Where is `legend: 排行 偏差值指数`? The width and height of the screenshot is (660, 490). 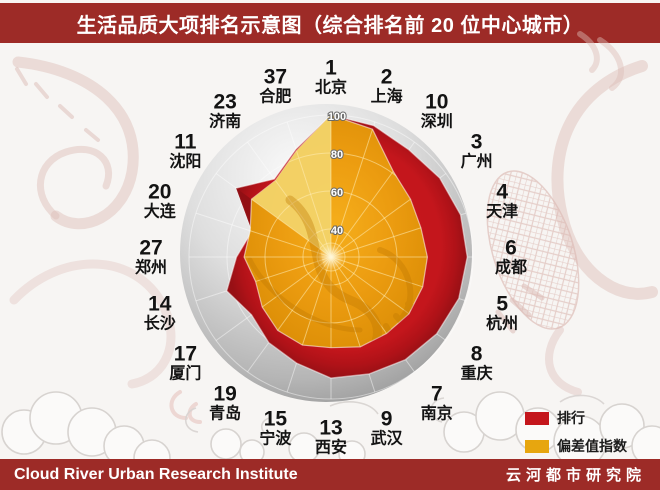
legend: 排行 偏差值指数 is located at coordinates (576, 436).